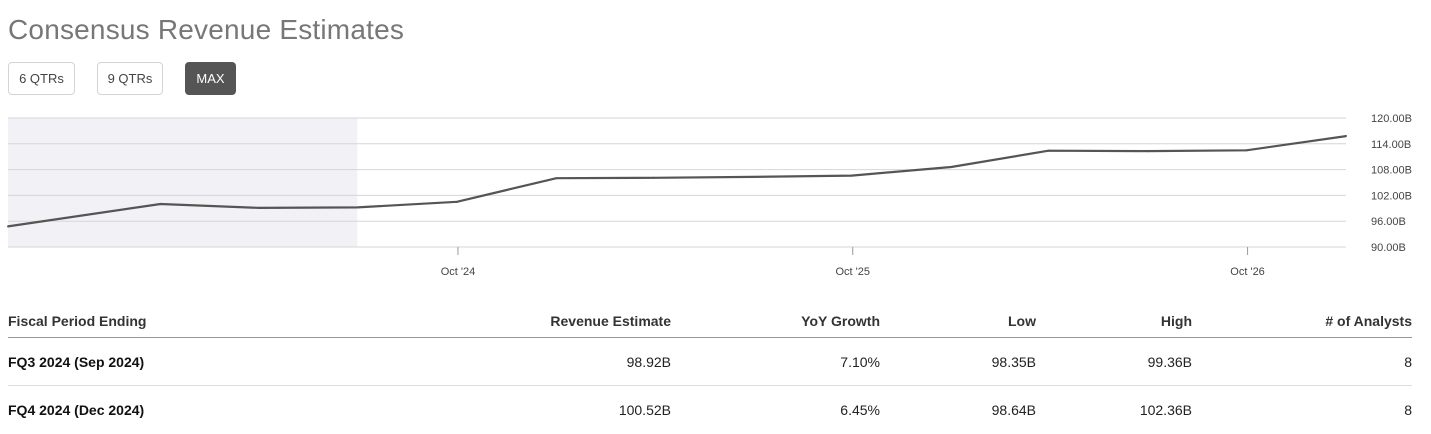  What do you see at coordinates (183, 182) in the screenshot?
I see `historical-shaded-region` at bounding box center [183, 182].